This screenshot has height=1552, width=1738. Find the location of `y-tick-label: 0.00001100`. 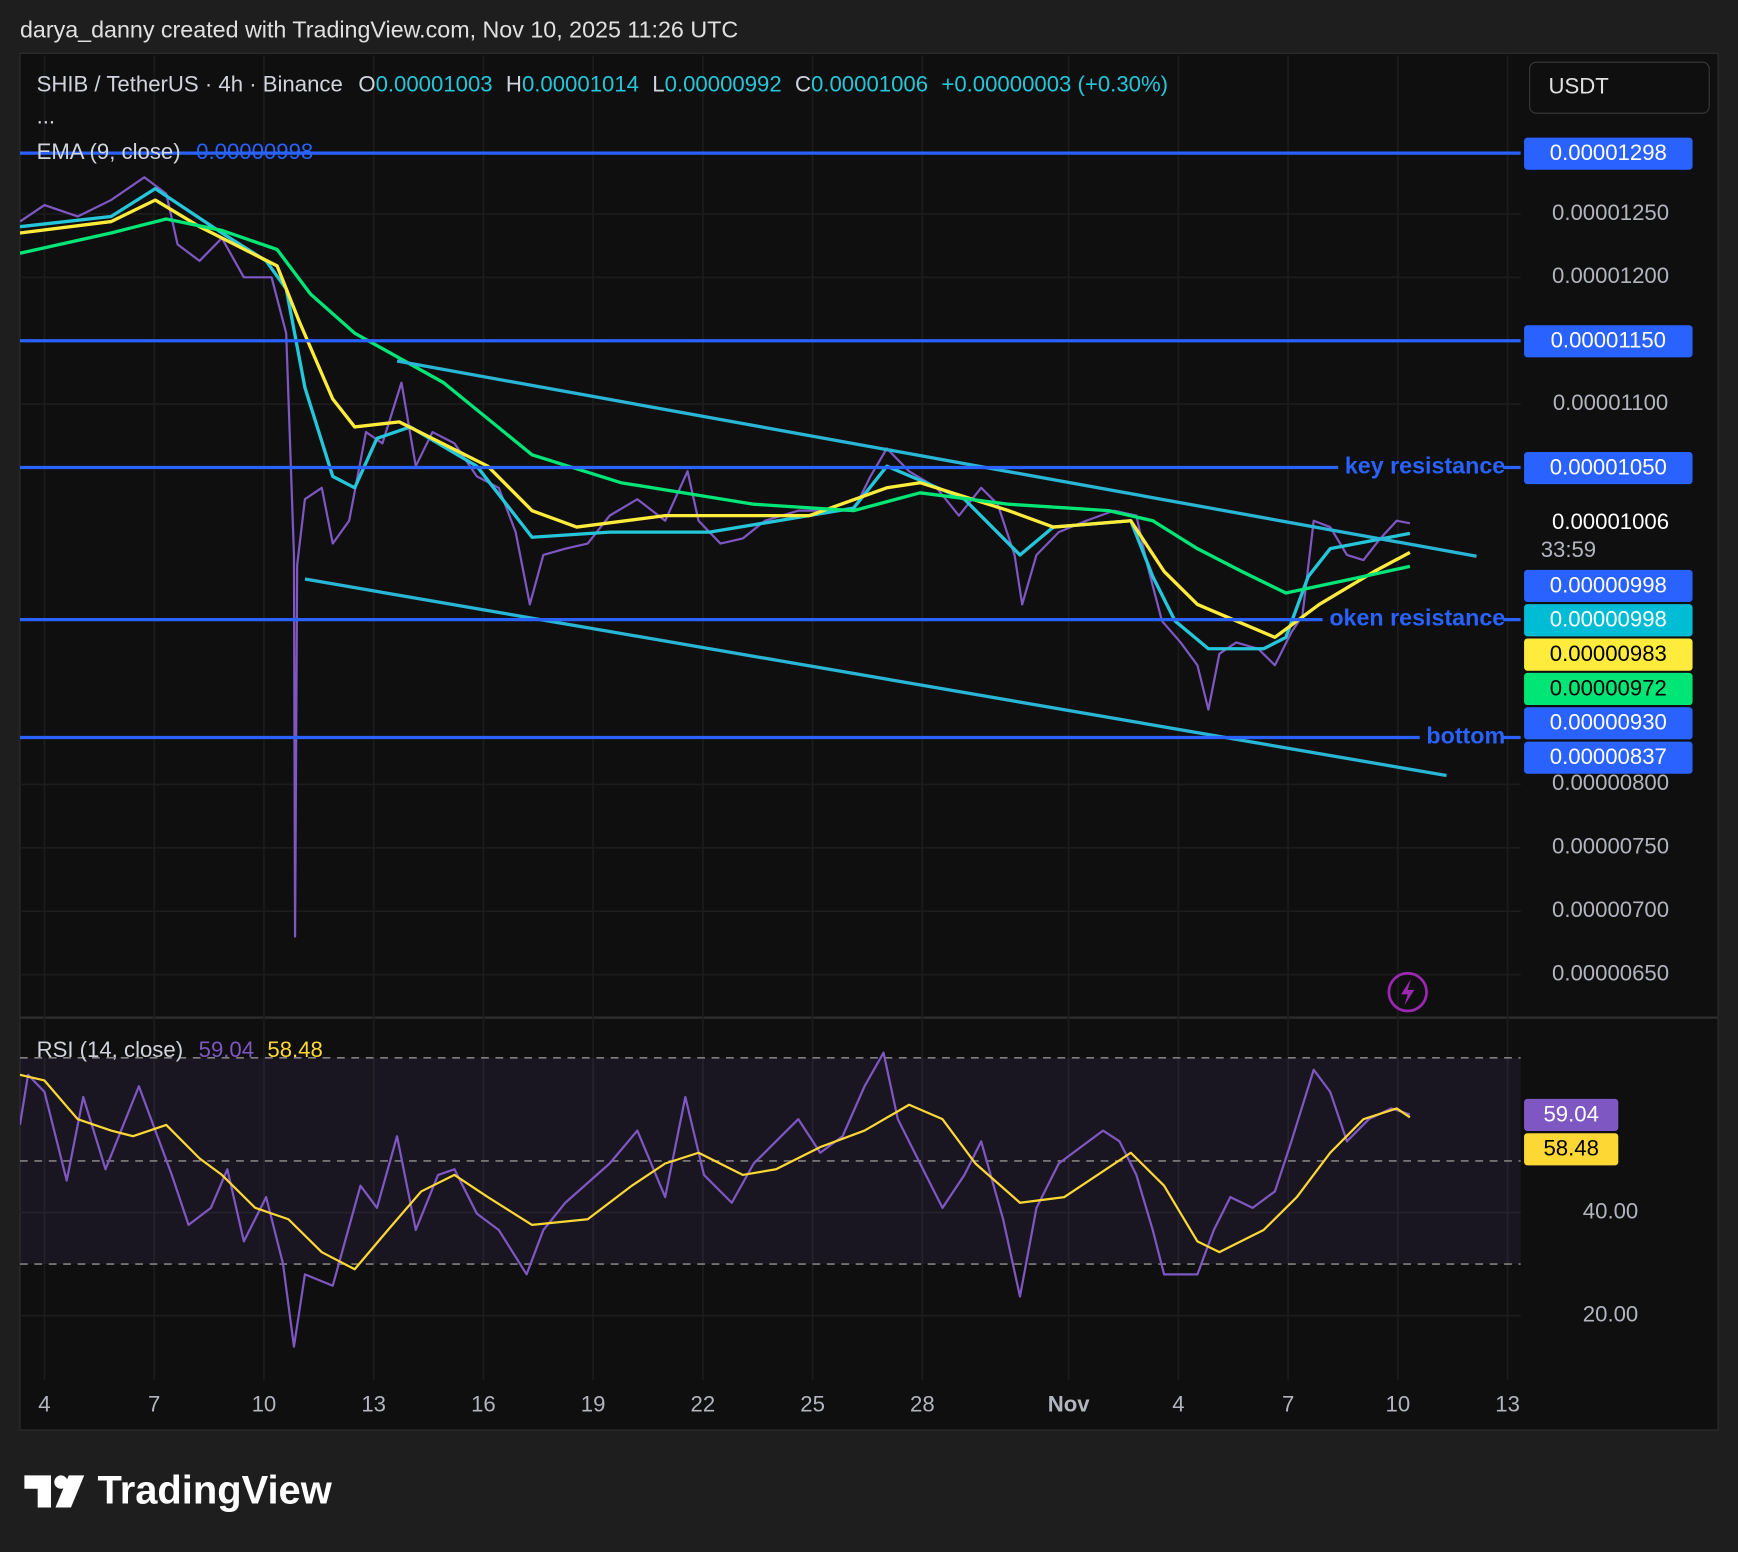

y-tick-label: 0.00001100 is located at coordinates (1610, 402).